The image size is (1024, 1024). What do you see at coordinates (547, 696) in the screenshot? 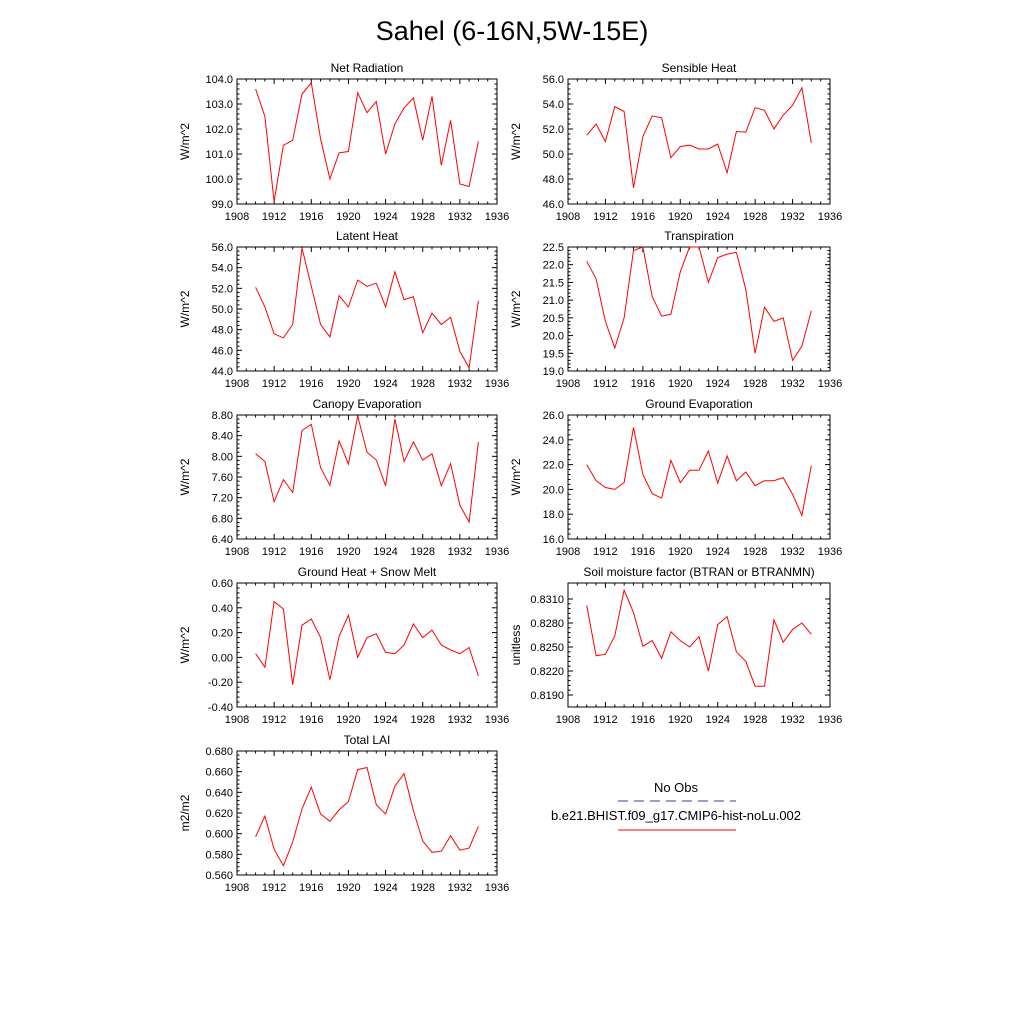
I see `y-tick-label: 0.8190` at bounding box center [547, 696].